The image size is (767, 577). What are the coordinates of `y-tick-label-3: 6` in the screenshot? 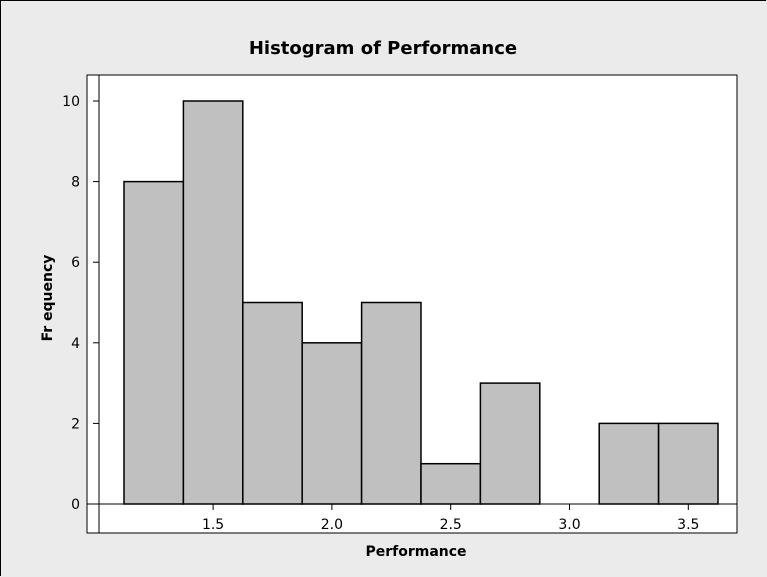 It's located at (75, 263).